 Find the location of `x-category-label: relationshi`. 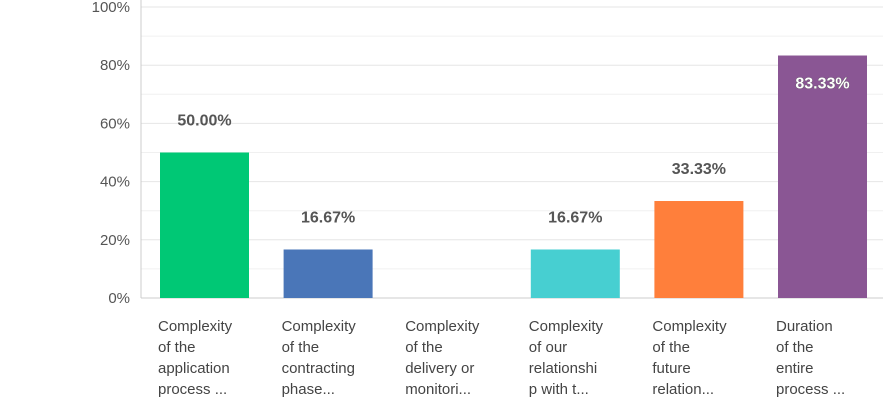

x-category-label: relationshi is located at coordinates (563, 368).